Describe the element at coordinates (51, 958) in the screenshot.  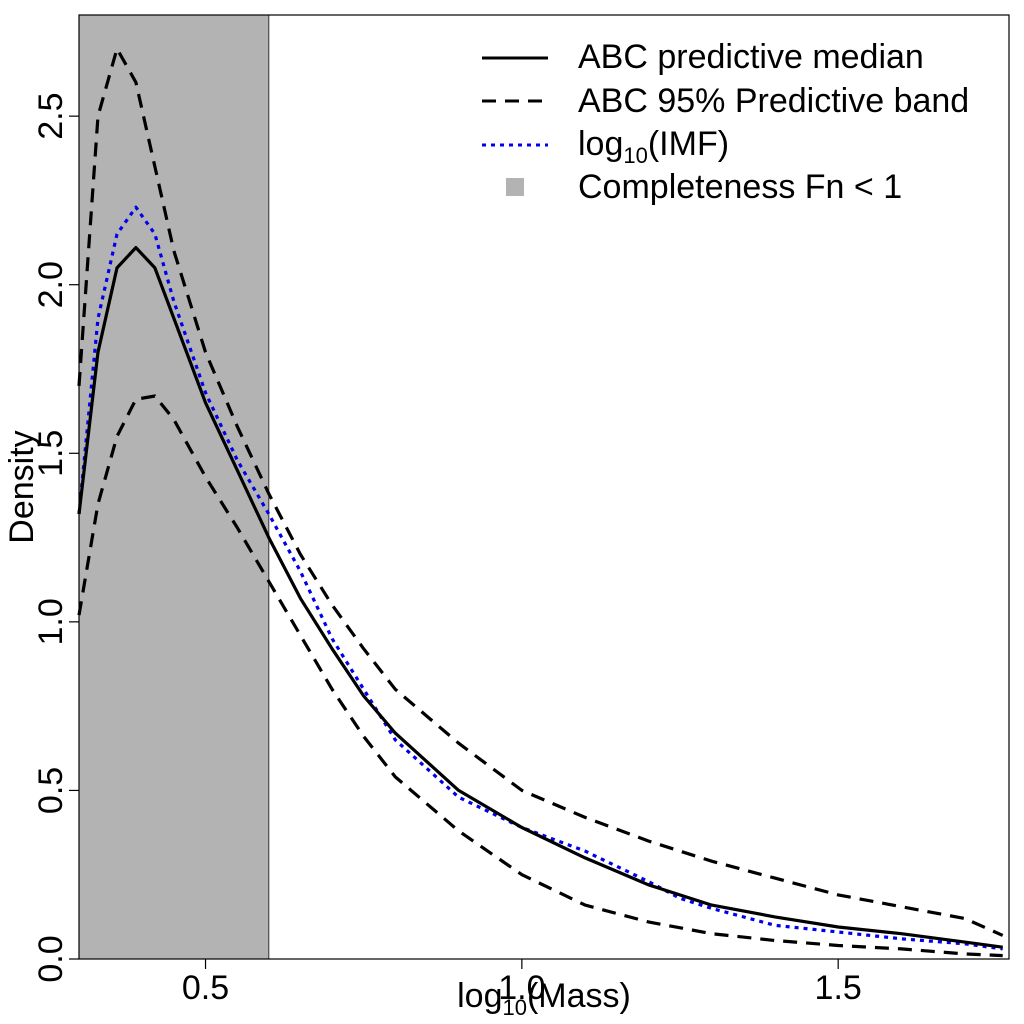
I see `y-tick-label: 0.0` at that location.